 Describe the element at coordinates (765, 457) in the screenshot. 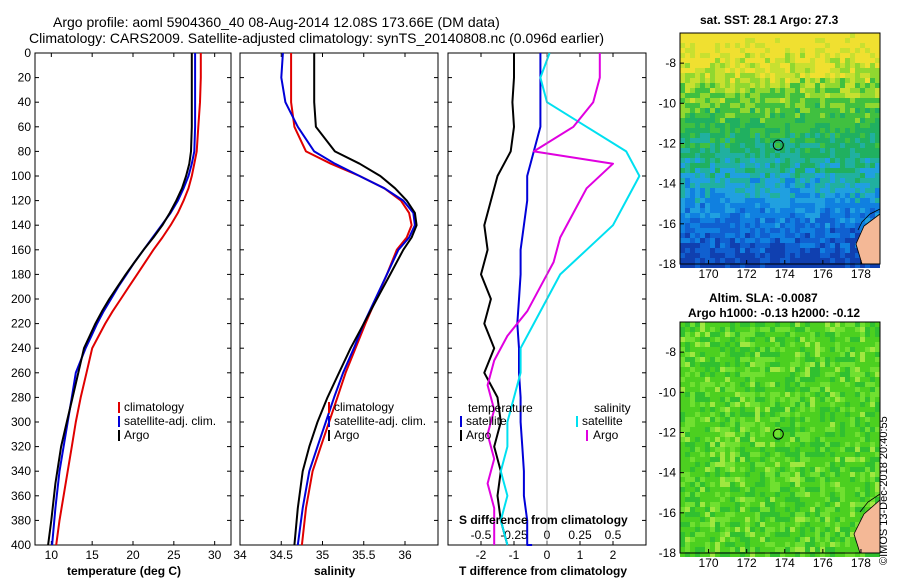

I see `sla-map-axes: 170 172 174 176 178-8-10-12-14-16-18` at that location.